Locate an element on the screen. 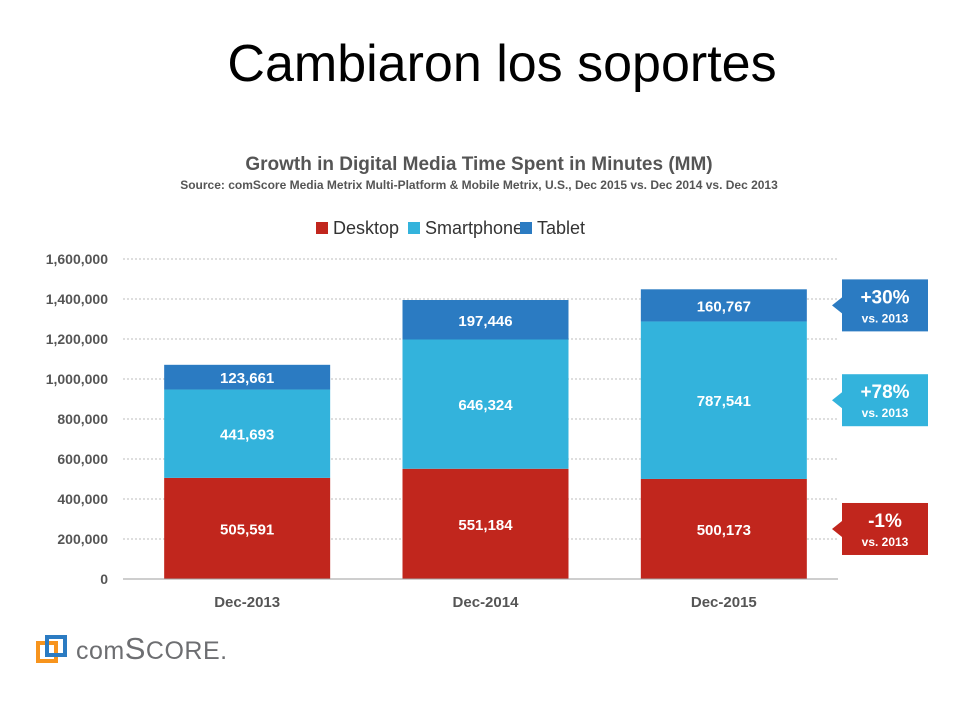  bar-value-label: 441,693 is located at coordinates (247, 435).